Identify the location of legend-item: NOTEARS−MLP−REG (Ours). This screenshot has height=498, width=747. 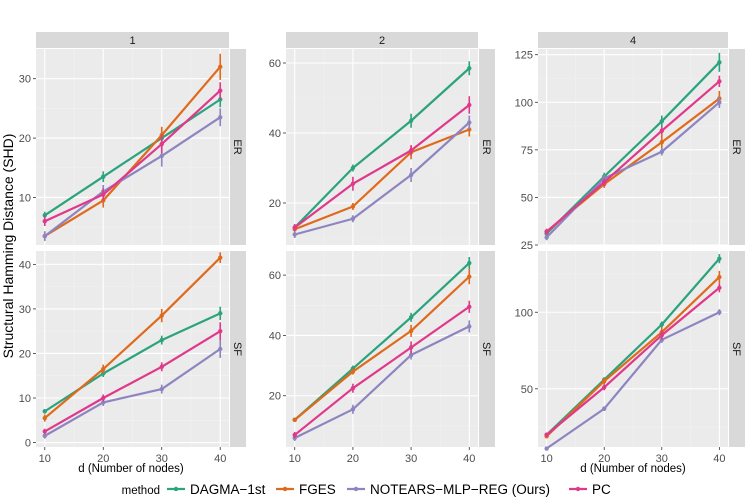
(448, 489).